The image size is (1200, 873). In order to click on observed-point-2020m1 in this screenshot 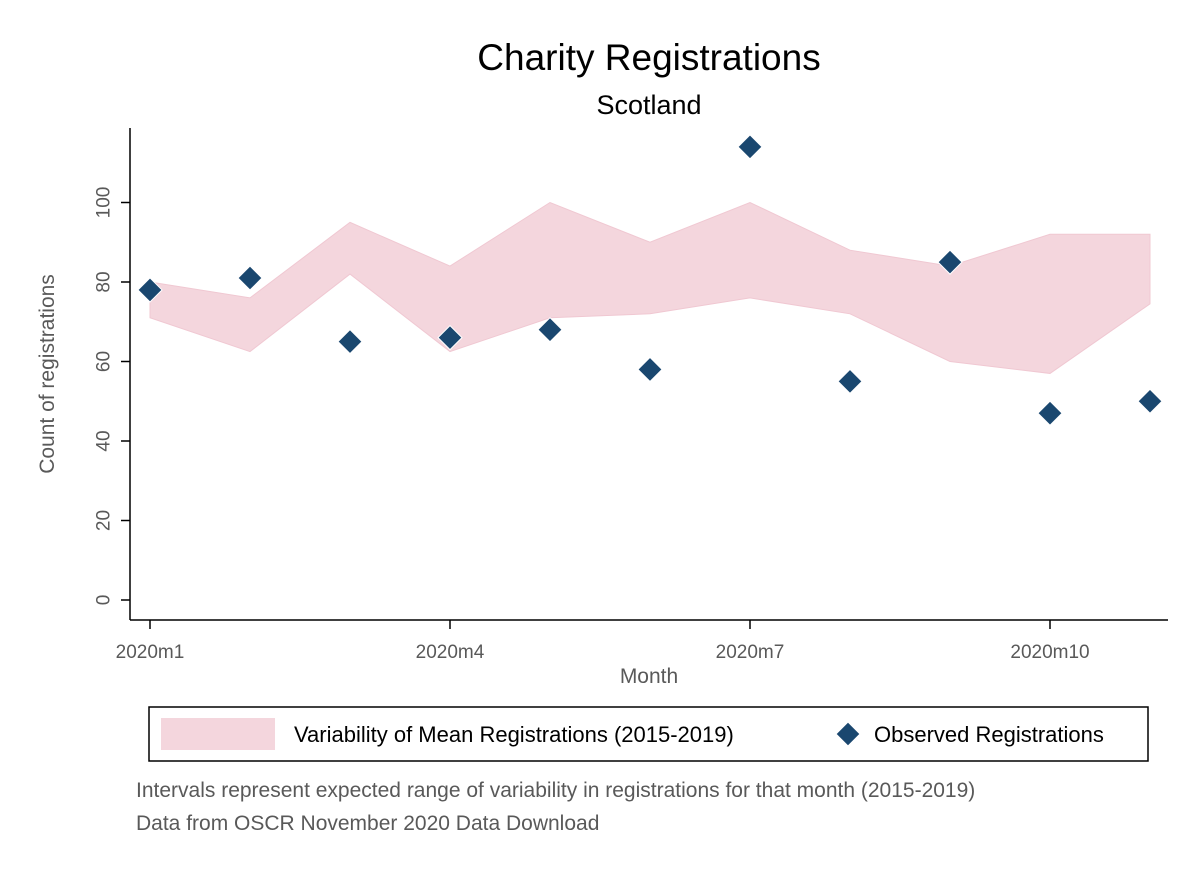, I will do `click(150, 290)`.